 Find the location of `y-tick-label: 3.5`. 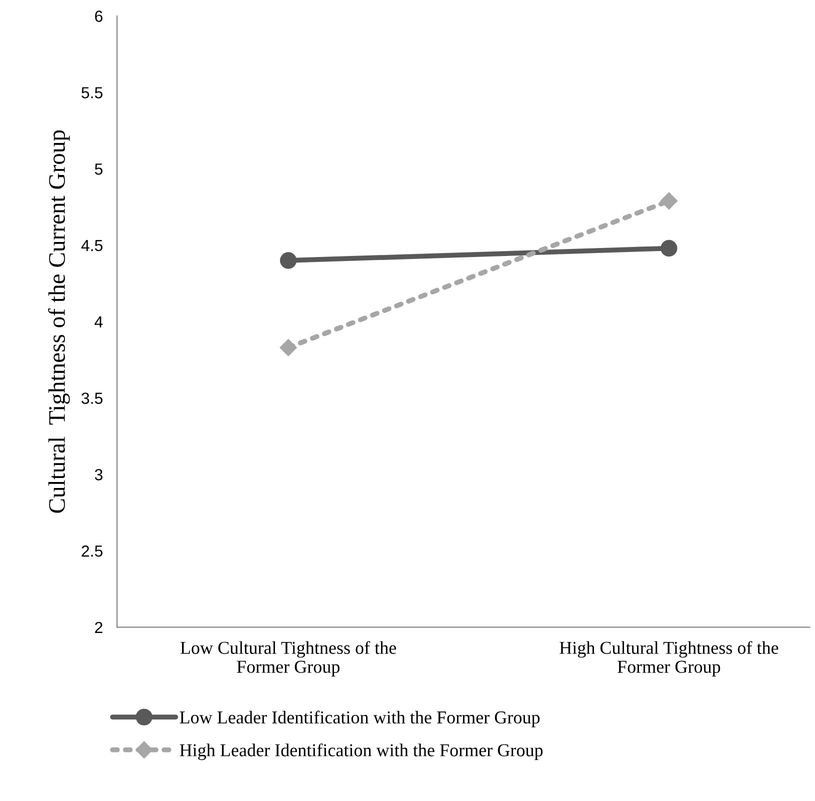

y-tick-label: 3.5 is located at coordinates (92, 398).